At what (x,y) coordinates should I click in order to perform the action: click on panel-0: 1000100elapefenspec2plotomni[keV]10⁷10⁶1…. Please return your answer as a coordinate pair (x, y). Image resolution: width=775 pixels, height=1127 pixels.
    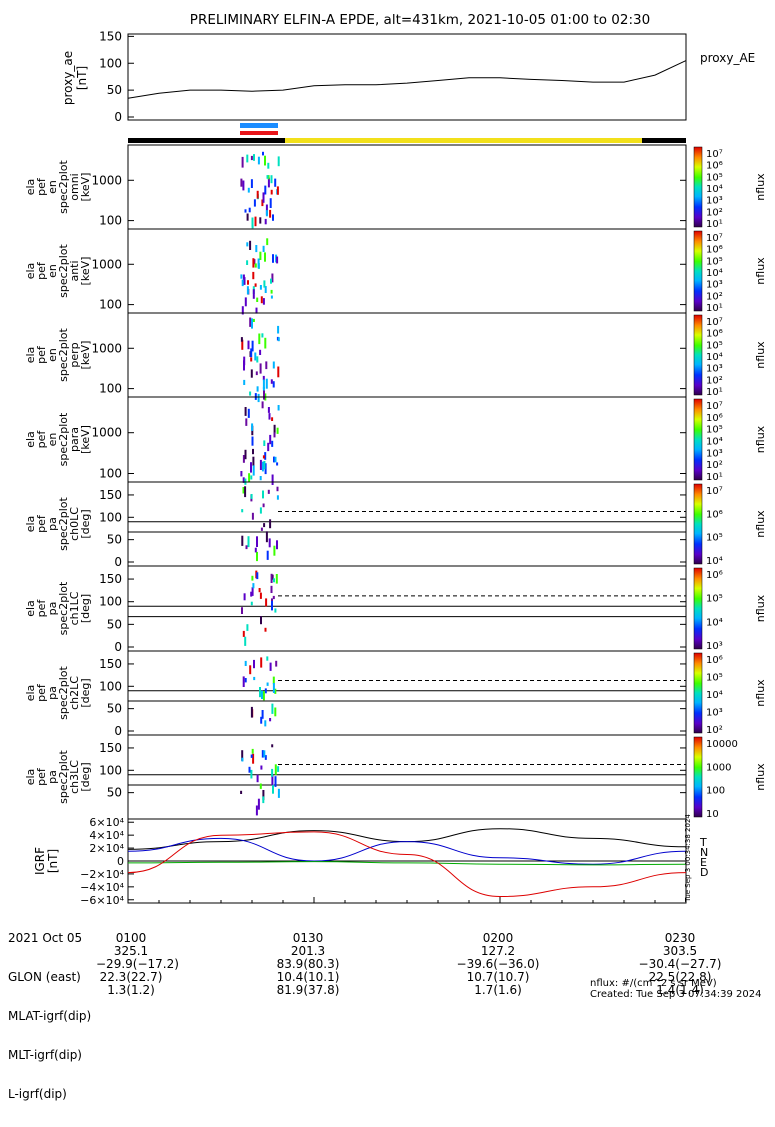
    Looking at the image, I should click on (395, 187).